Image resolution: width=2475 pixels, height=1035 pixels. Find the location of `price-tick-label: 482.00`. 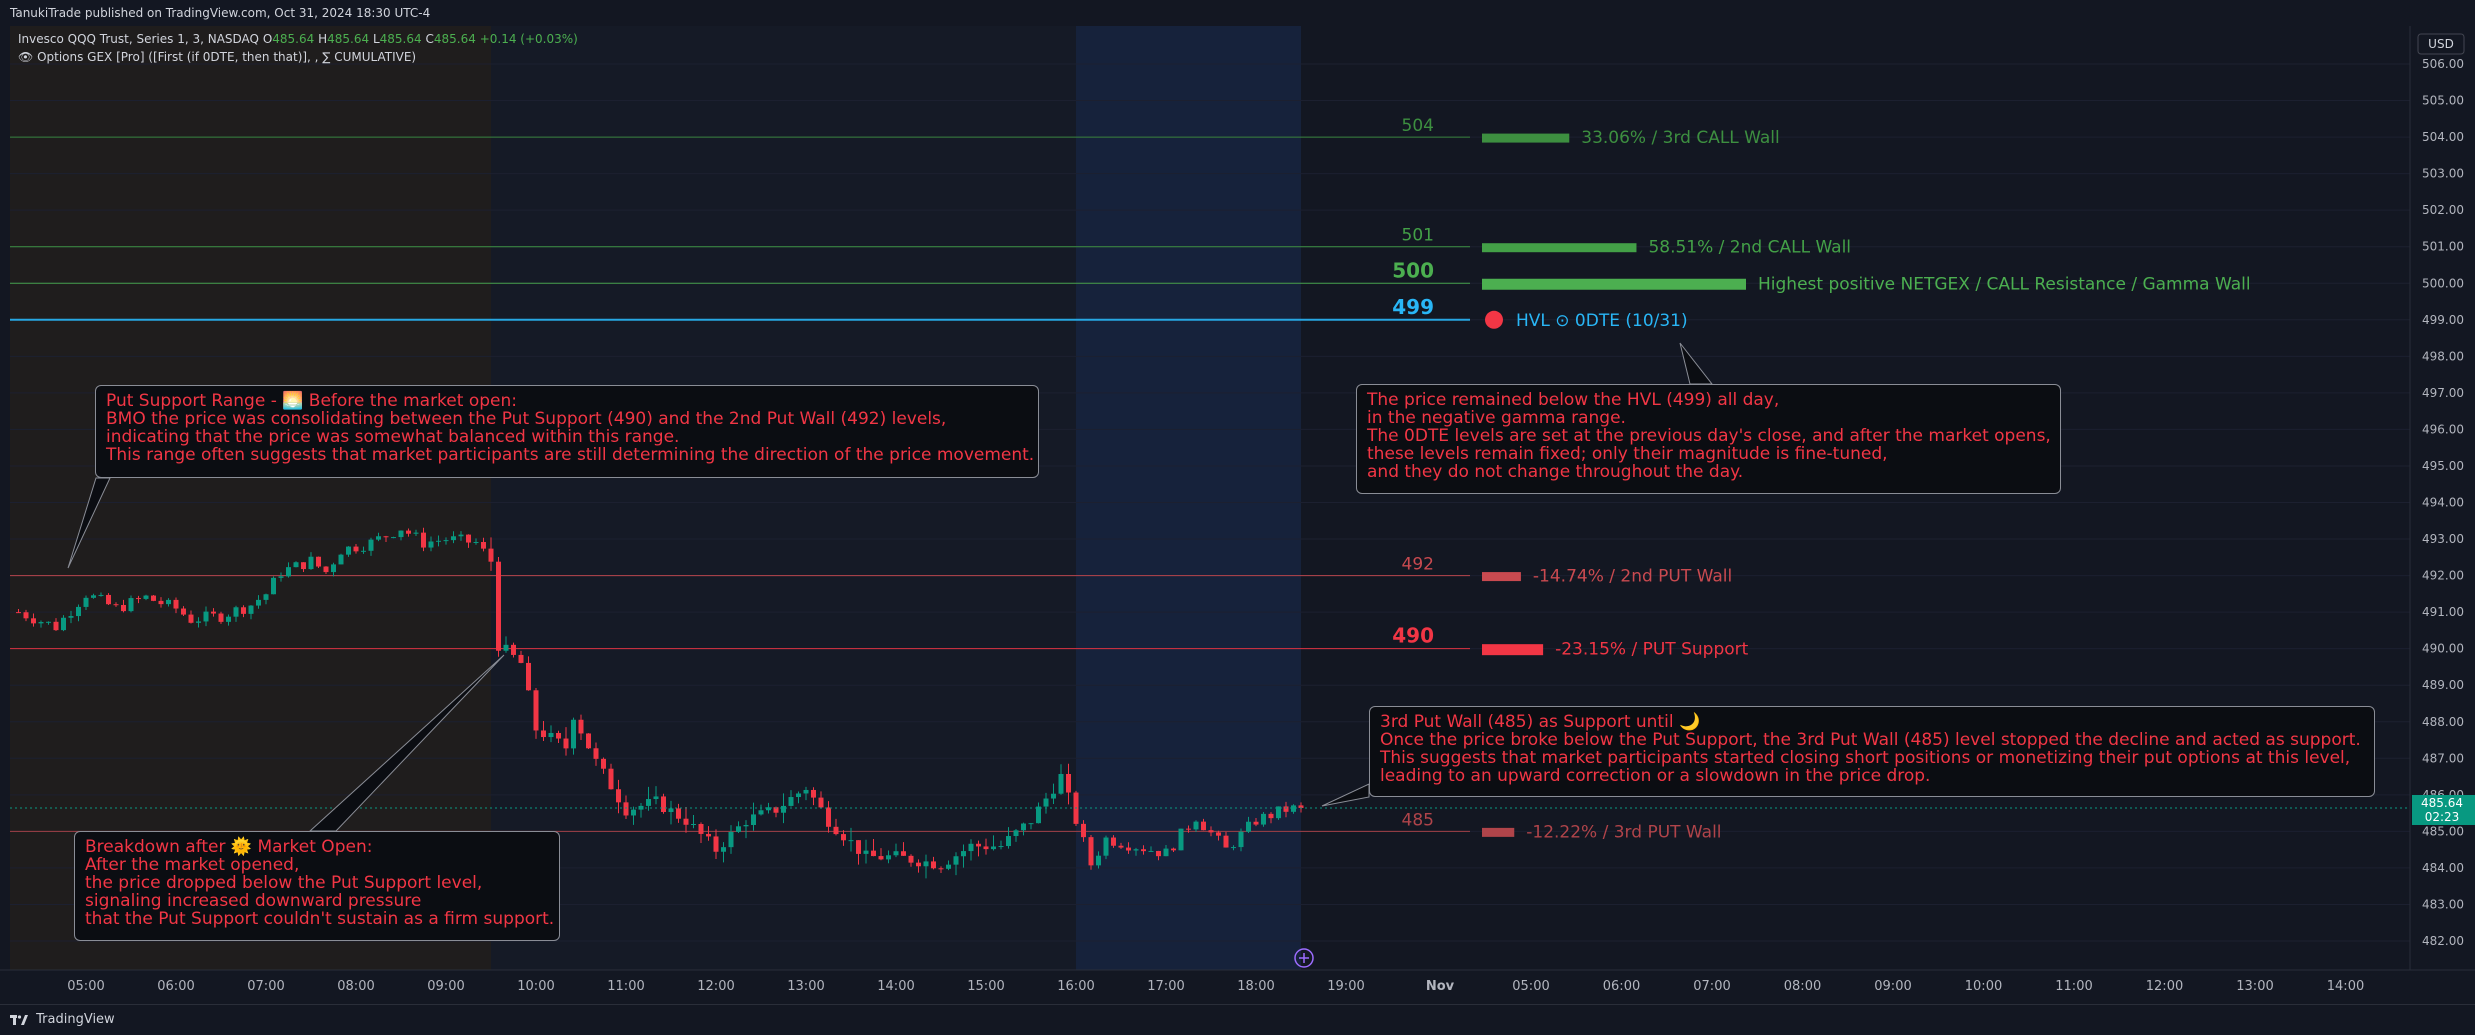

price-tick-label: 482.00 is located at coordinates (2443, 941).